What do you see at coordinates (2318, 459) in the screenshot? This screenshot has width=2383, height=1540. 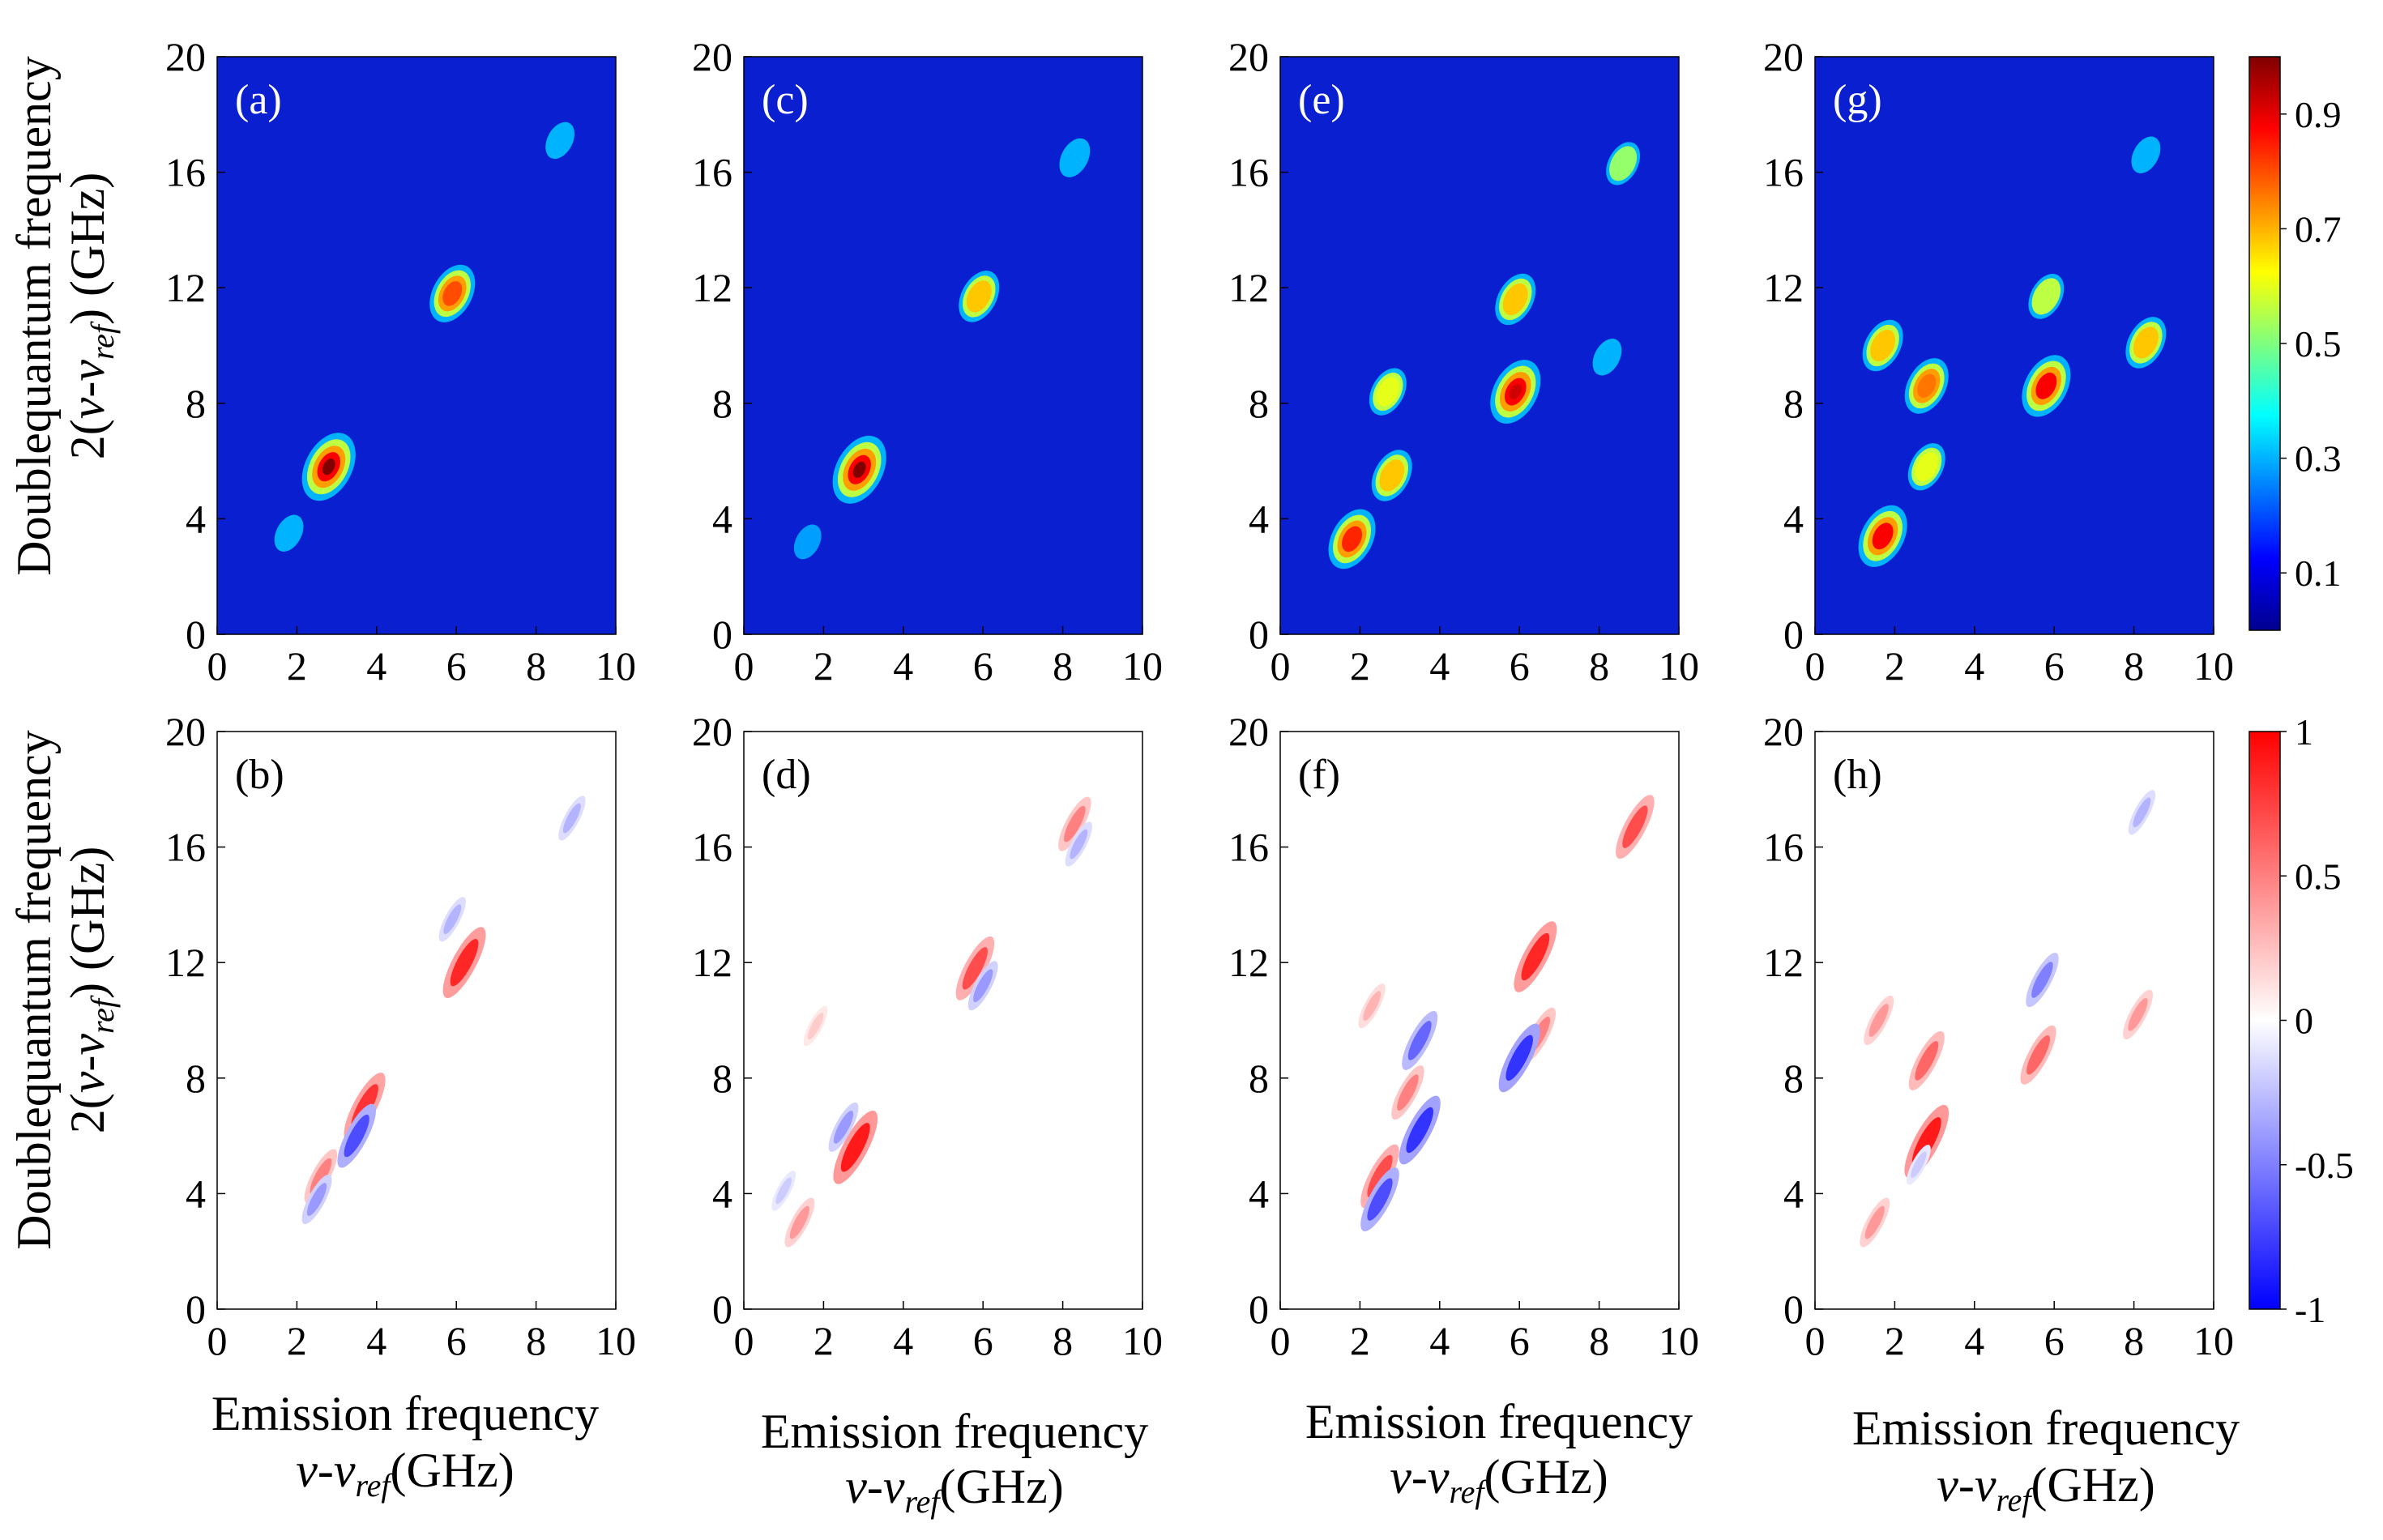 I see `colorbar-tick-label: 0.3` at bounding box center [2318, 459].